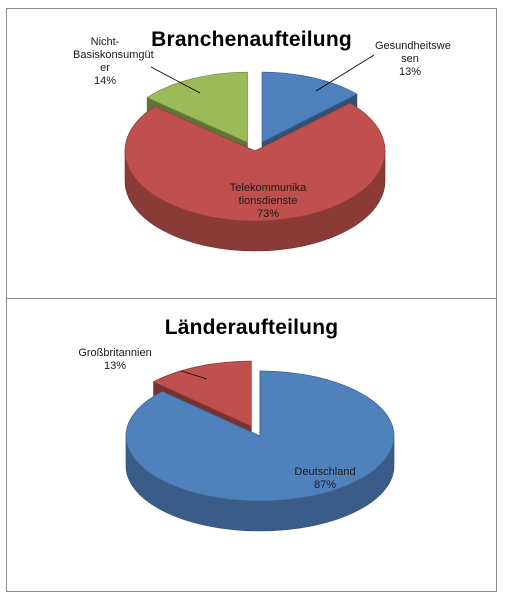 This screenshot has width=517, height=599. I want to click on chart-title: Branchenaufteilung, so click(251, 39).